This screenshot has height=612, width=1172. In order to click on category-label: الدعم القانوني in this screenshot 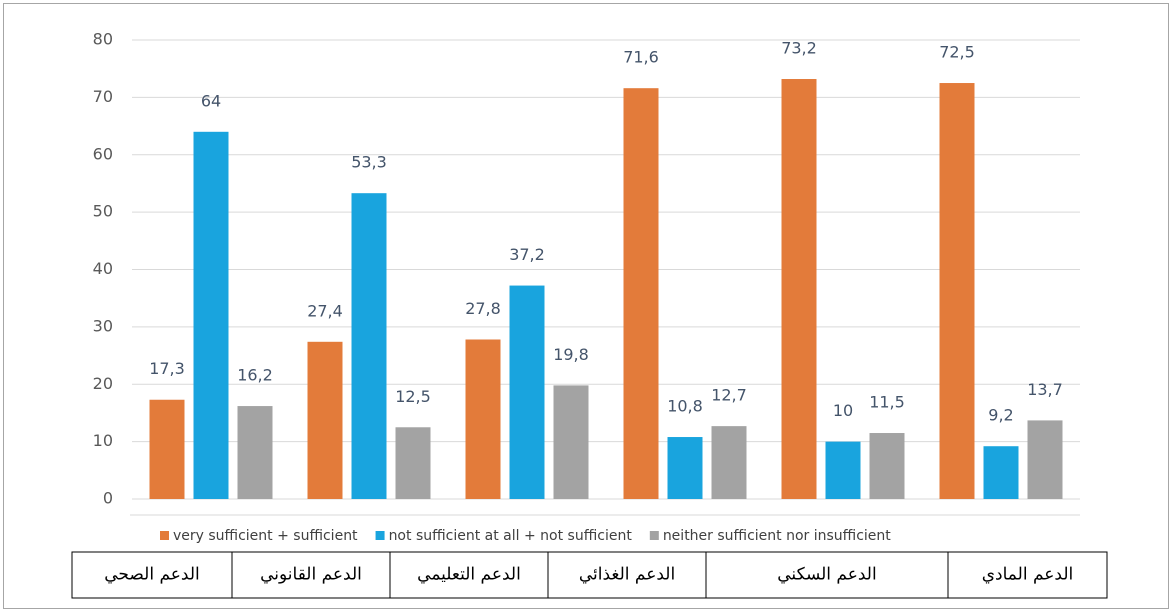, I will do `click(311, 575)`.